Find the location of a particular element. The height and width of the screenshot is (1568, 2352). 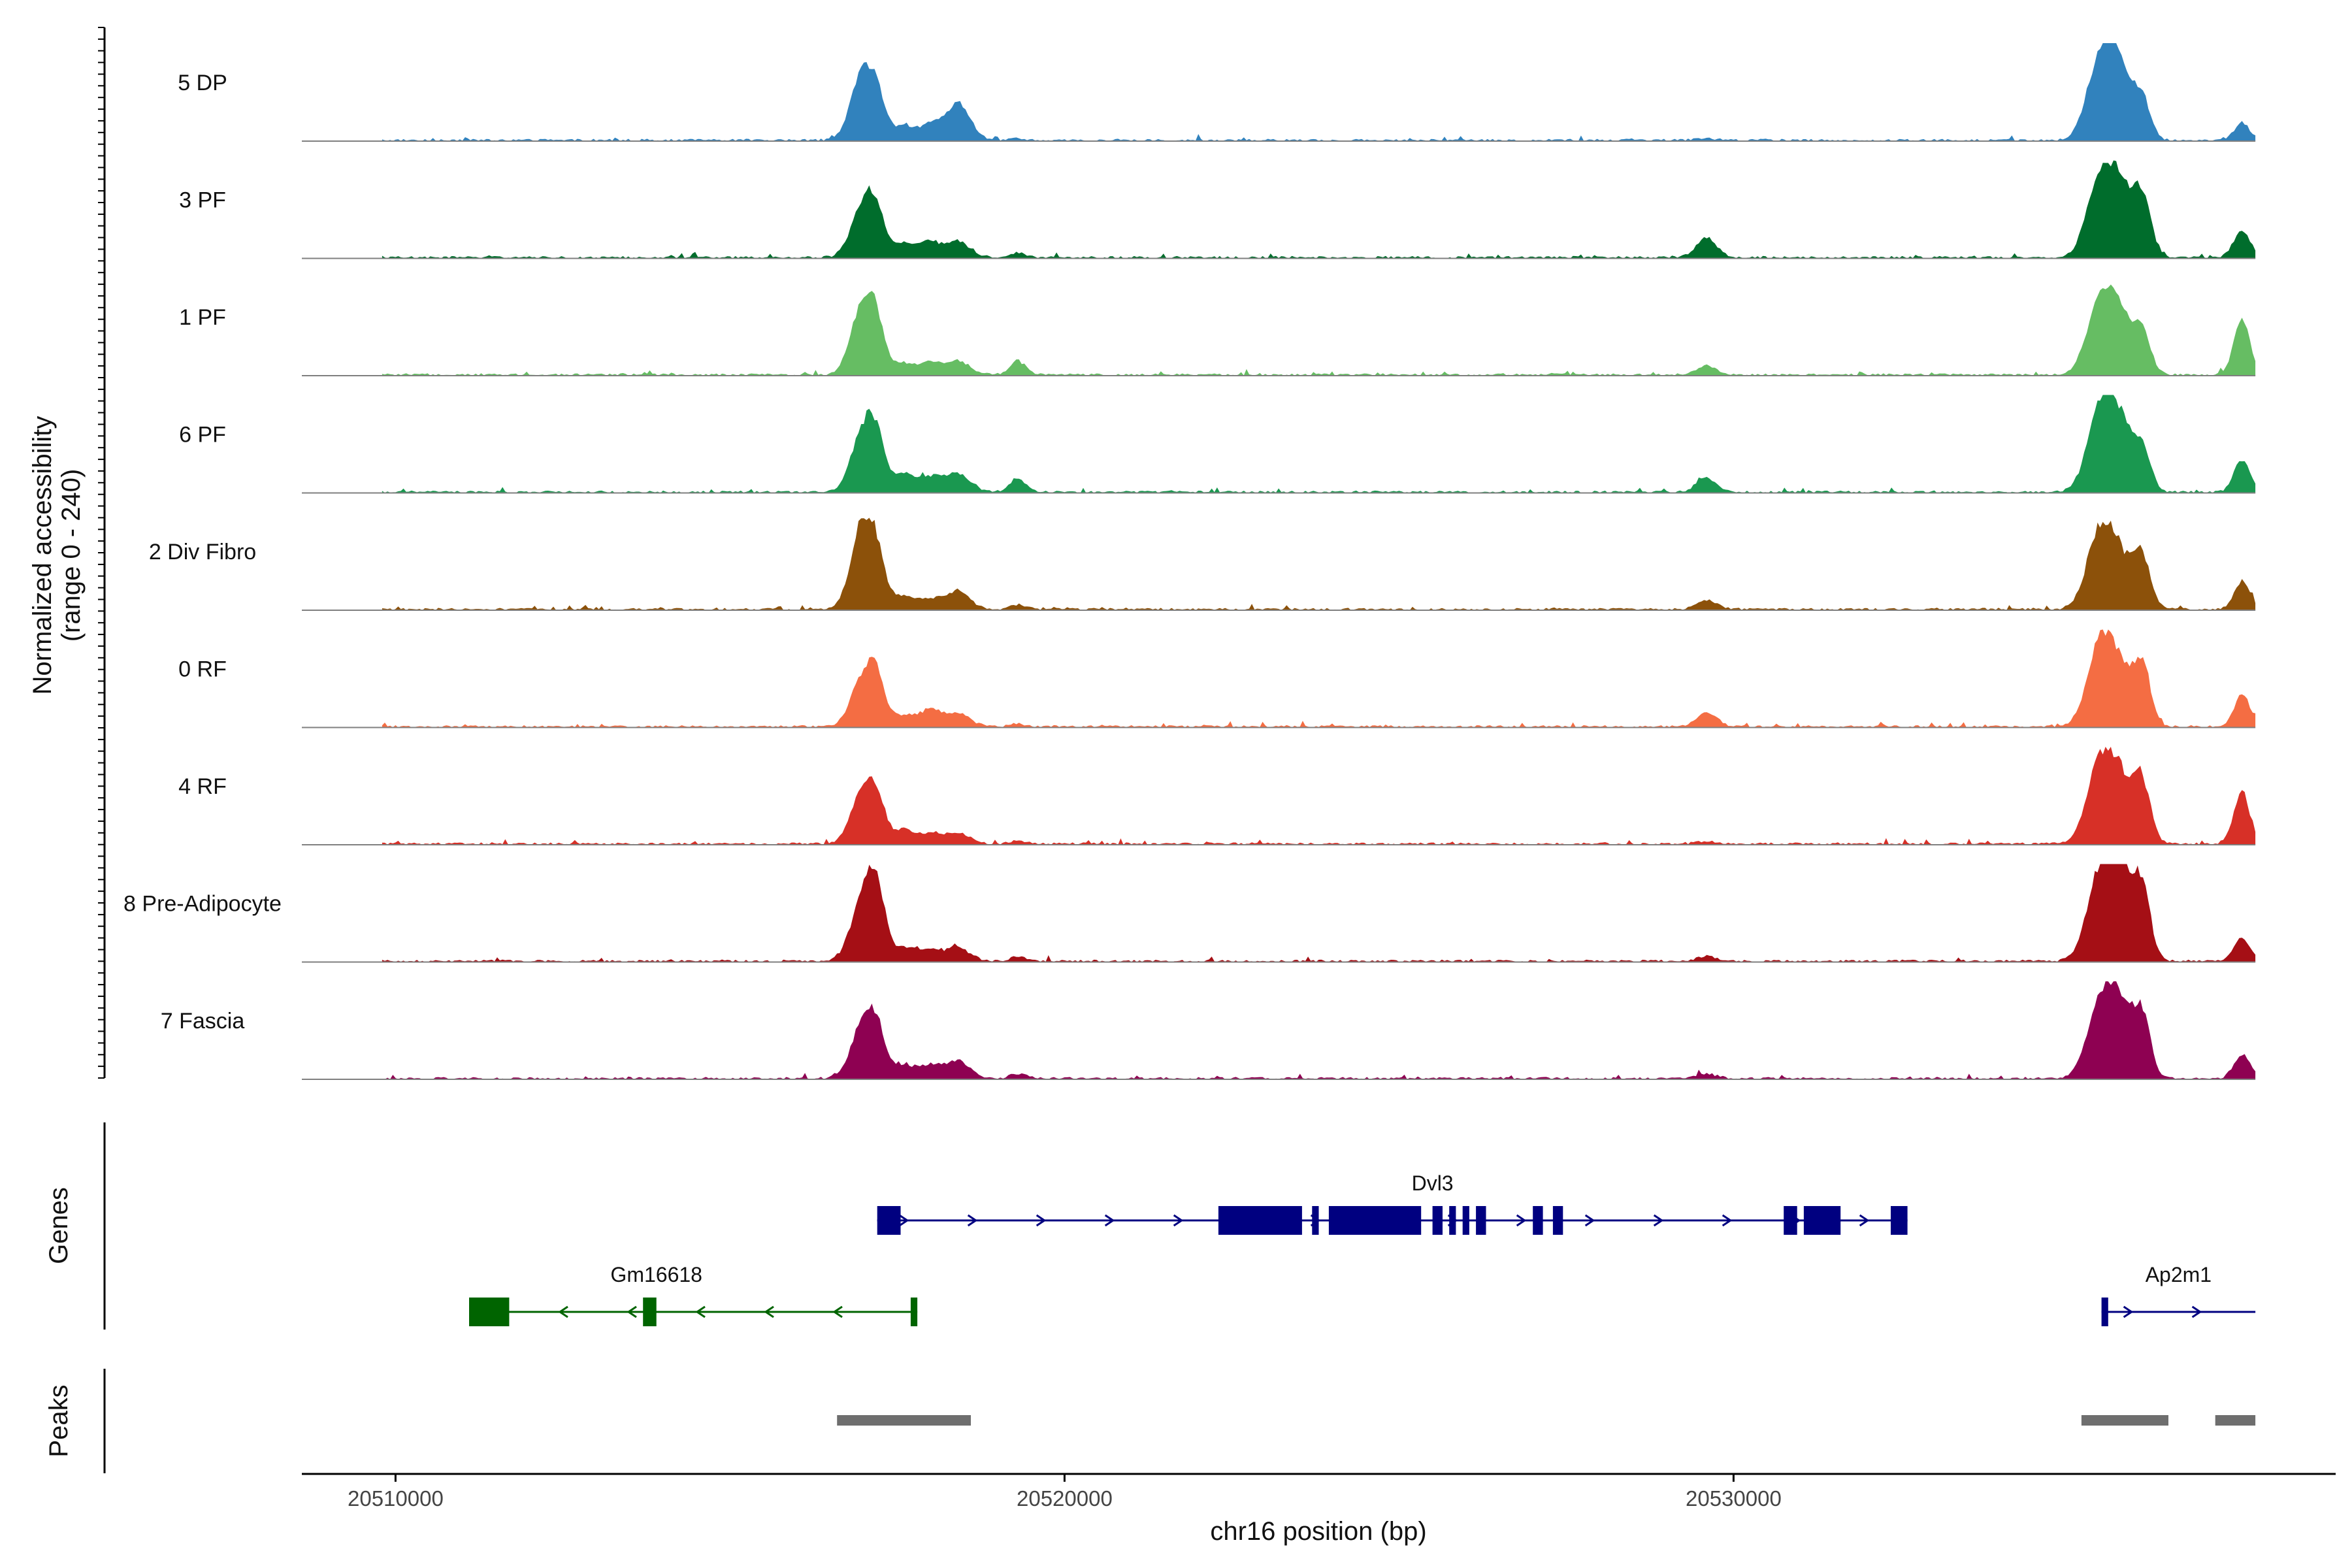

peaks-track is located at coordinates (1546, 1420).